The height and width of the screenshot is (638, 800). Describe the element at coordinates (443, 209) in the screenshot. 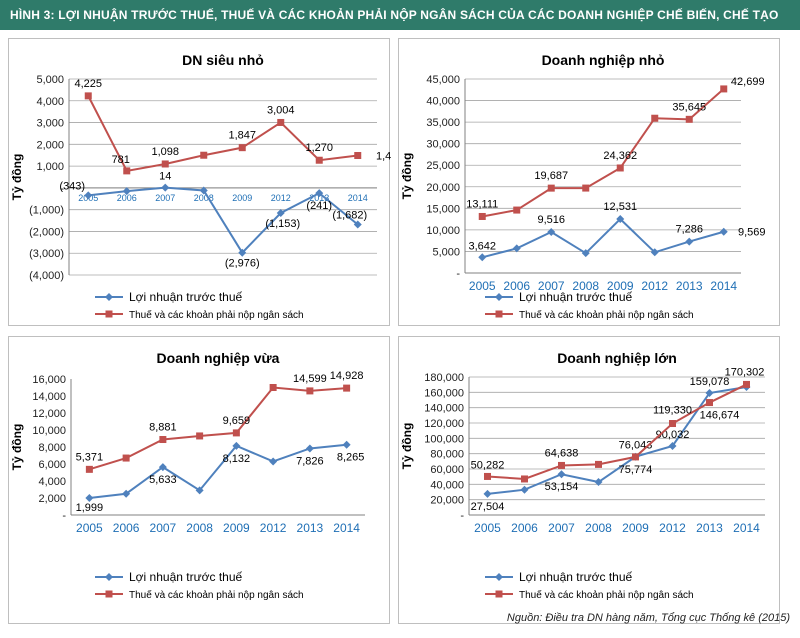

I see `y-tick-label: 15,000` at that location.